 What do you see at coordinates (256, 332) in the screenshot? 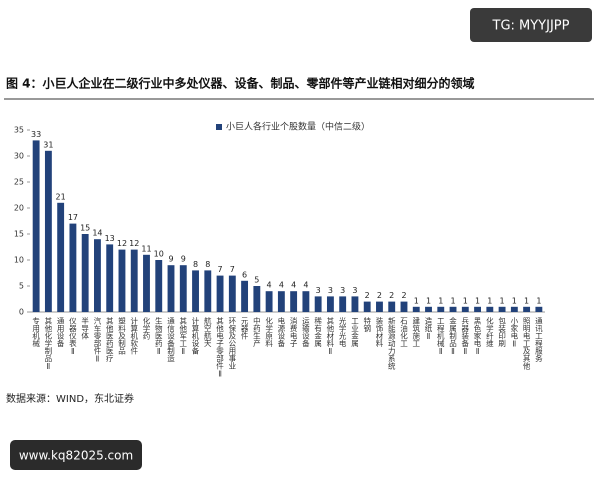
I see `x-tick-label: 中药生产` at bounding box center [256, 332].